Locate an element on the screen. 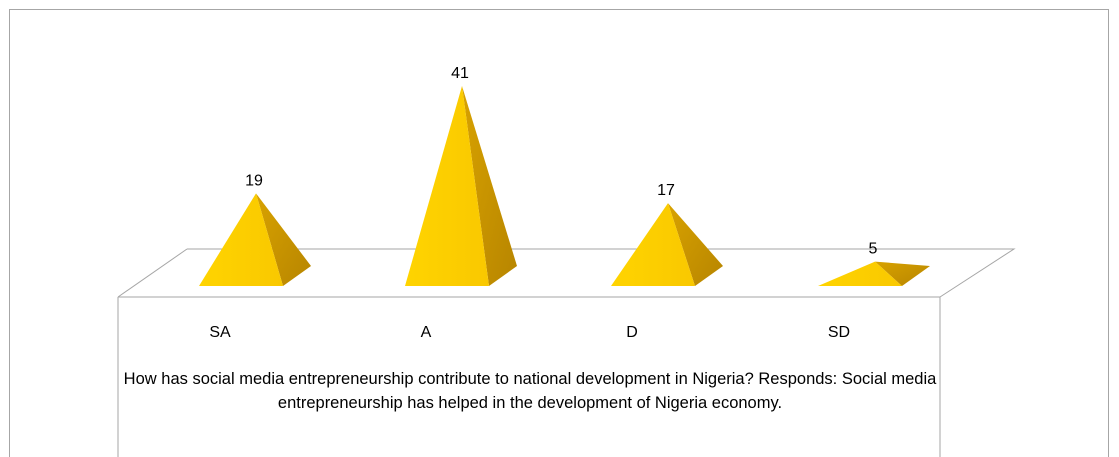 Image resolution: width=1119 pixels, height=457 pixels. category-label-a: A is located at coordinates (426, 332).